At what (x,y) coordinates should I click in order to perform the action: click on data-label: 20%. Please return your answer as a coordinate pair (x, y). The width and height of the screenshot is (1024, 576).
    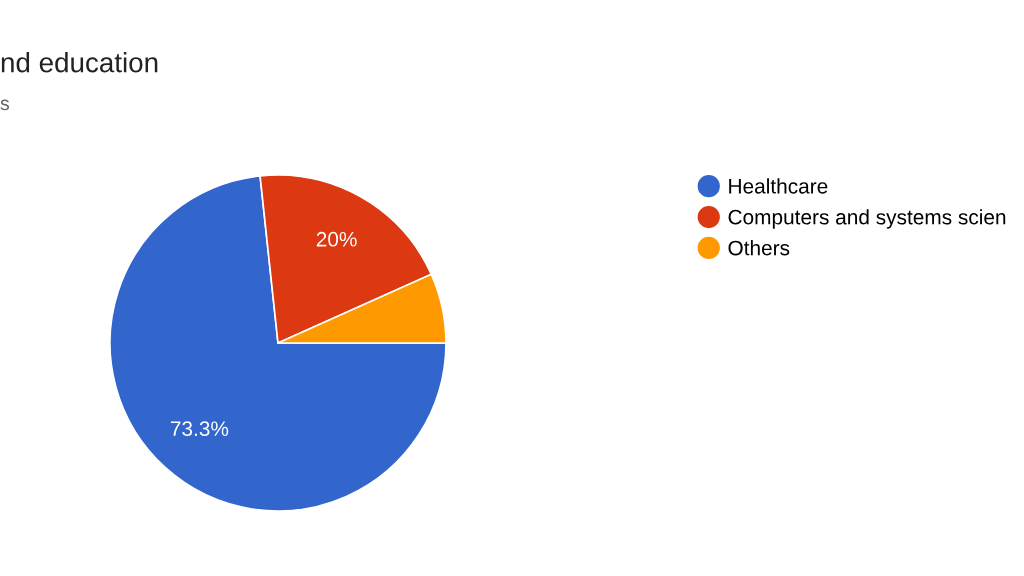
    Looking at the image, I should click on (336, 239).